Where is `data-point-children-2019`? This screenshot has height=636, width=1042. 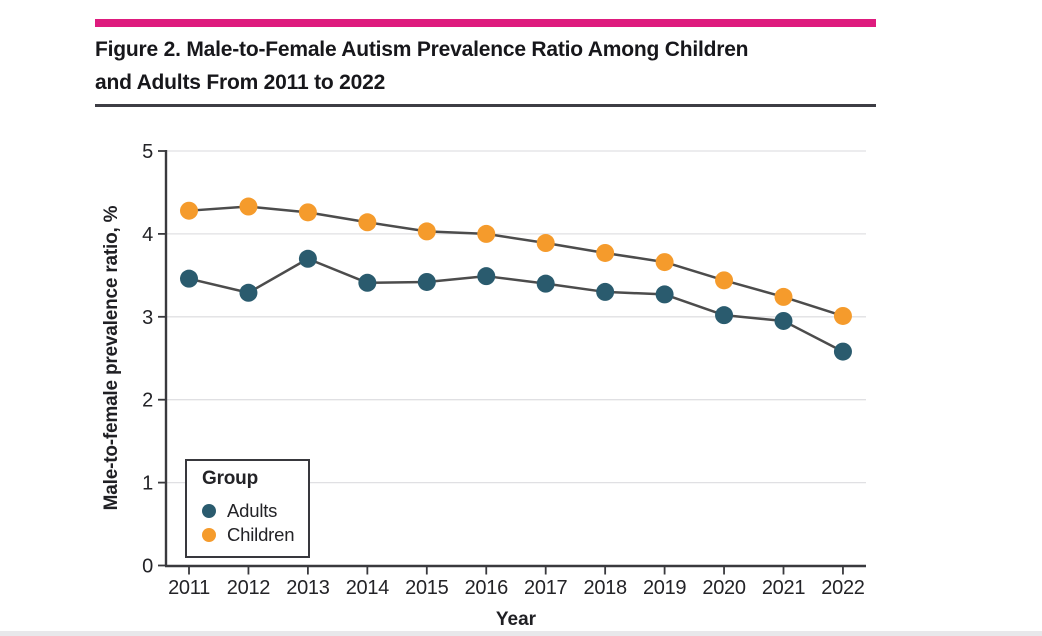
data-point-children-2019 is located at coordinates (664, 262).